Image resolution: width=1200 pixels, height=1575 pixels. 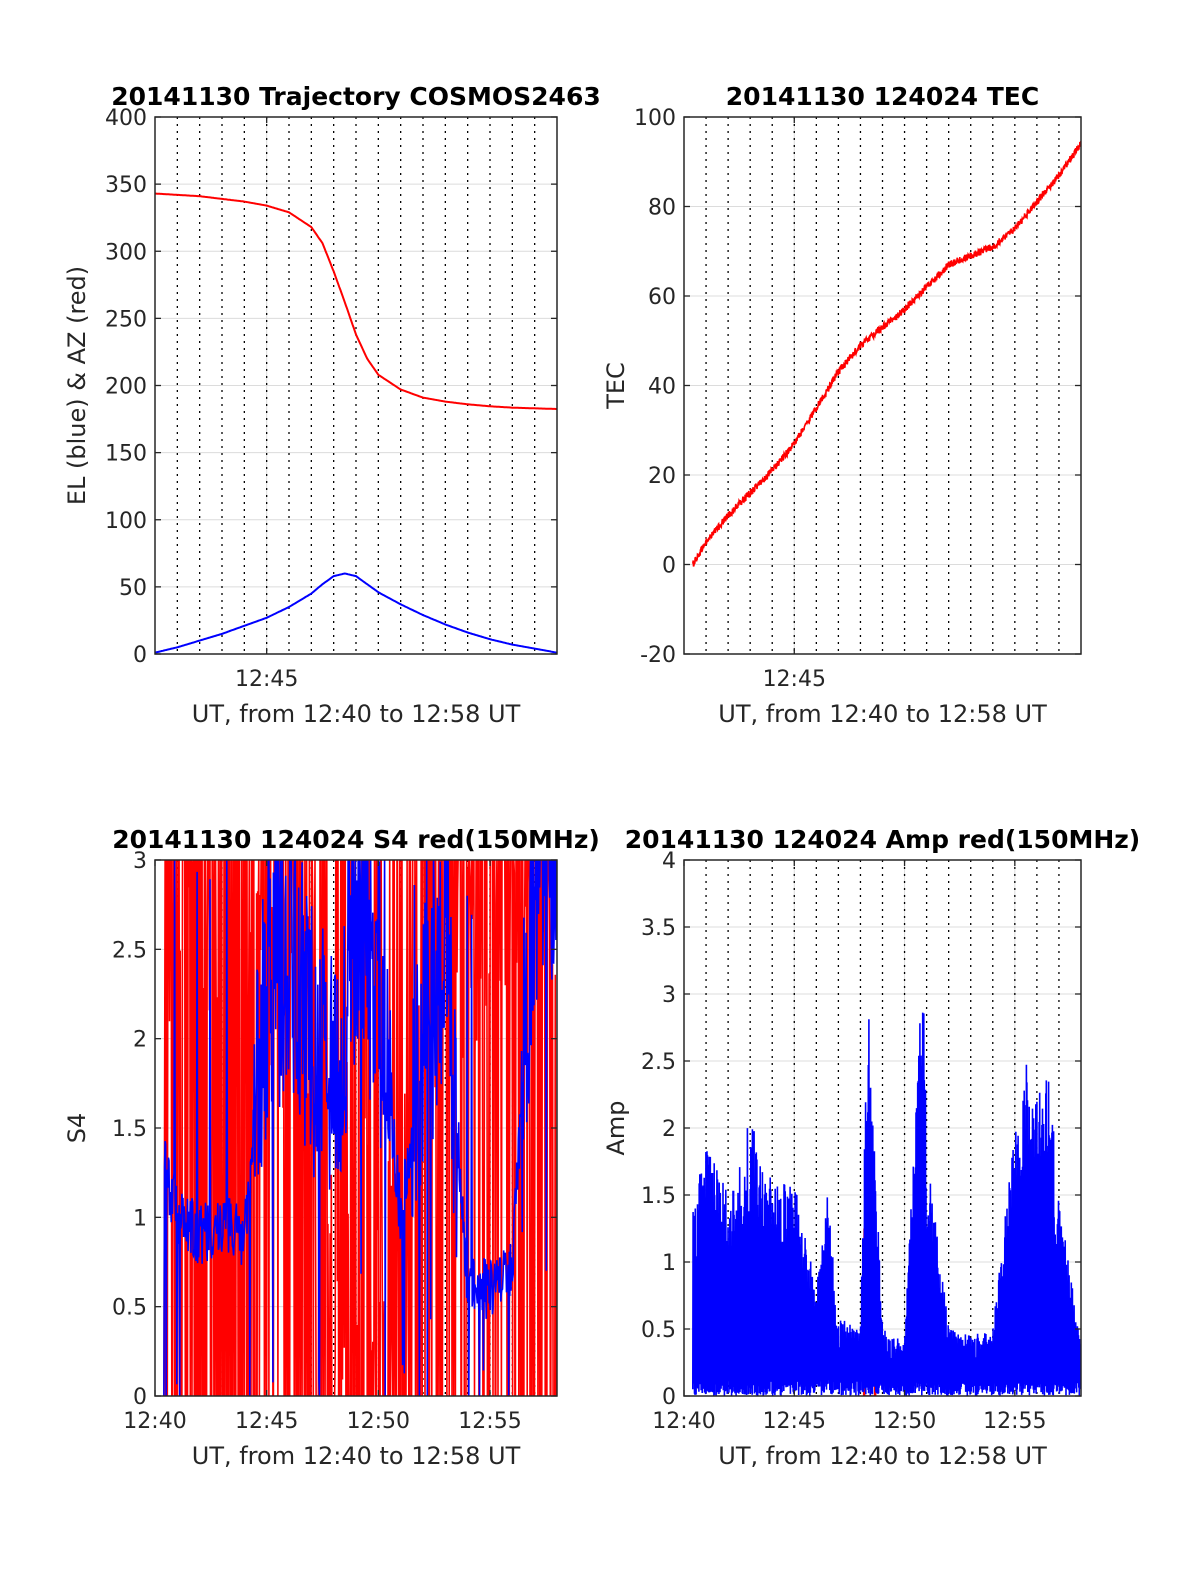 I want to click on y-tick-label: 4, so click(x=669, y=861).